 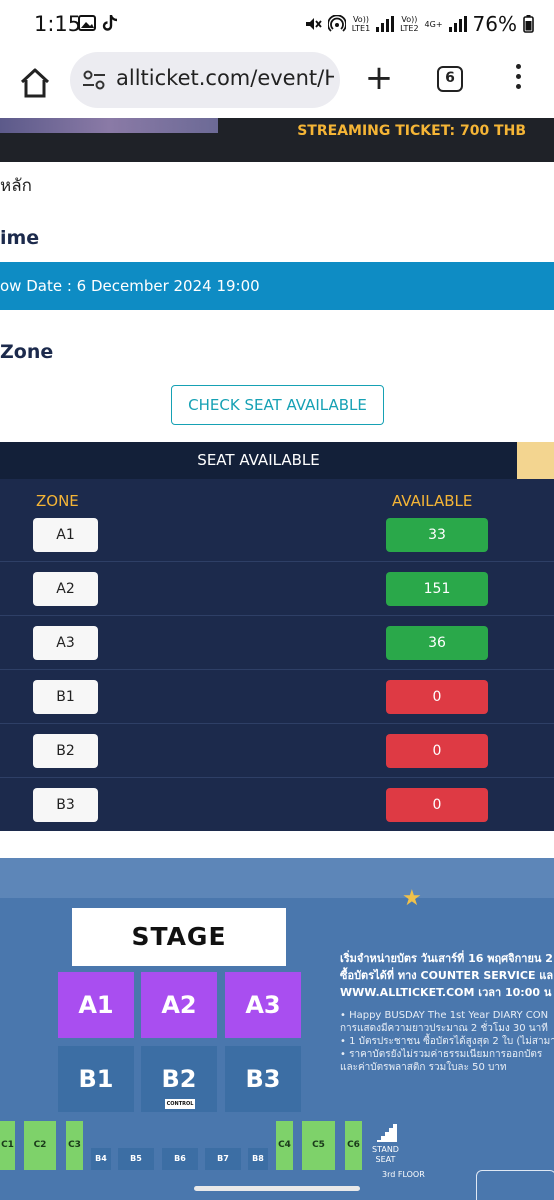 I want to click on header-accent, so click(x=535, y=460).